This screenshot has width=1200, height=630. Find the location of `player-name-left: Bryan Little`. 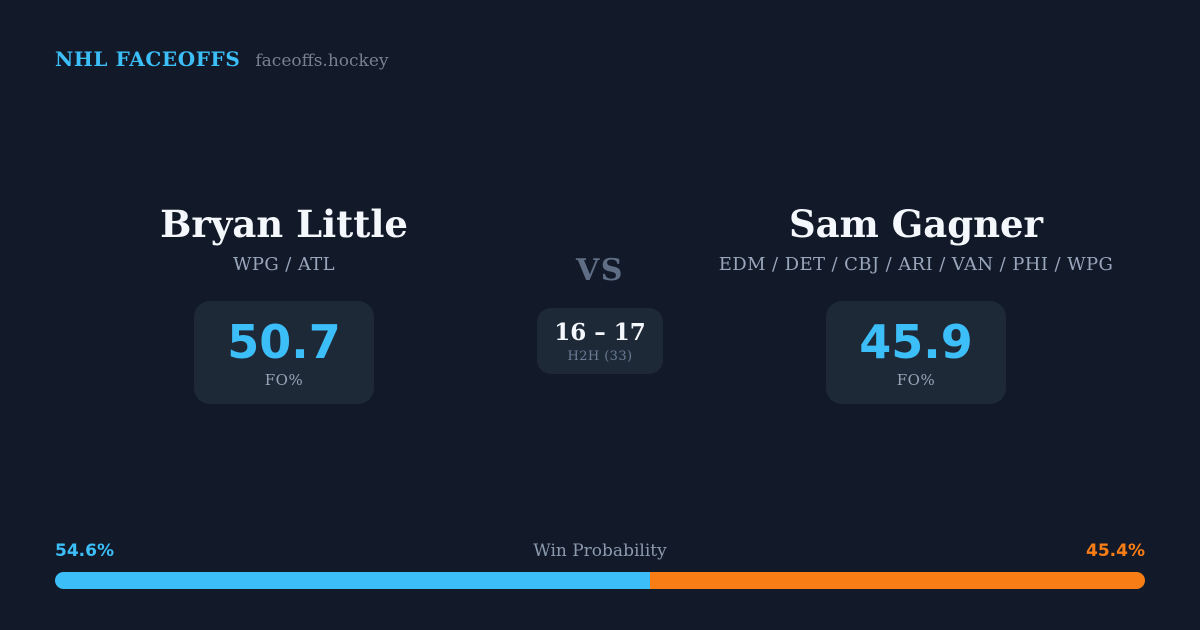

player-name-left: Bryan Little is located at coordinates (284, 224).